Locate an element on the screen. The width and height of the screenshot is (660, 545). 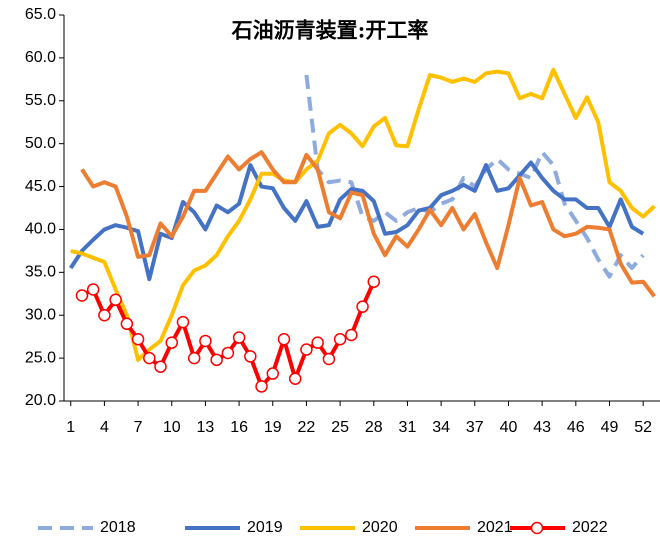
legend-marker is located at coordinates (537, 528).